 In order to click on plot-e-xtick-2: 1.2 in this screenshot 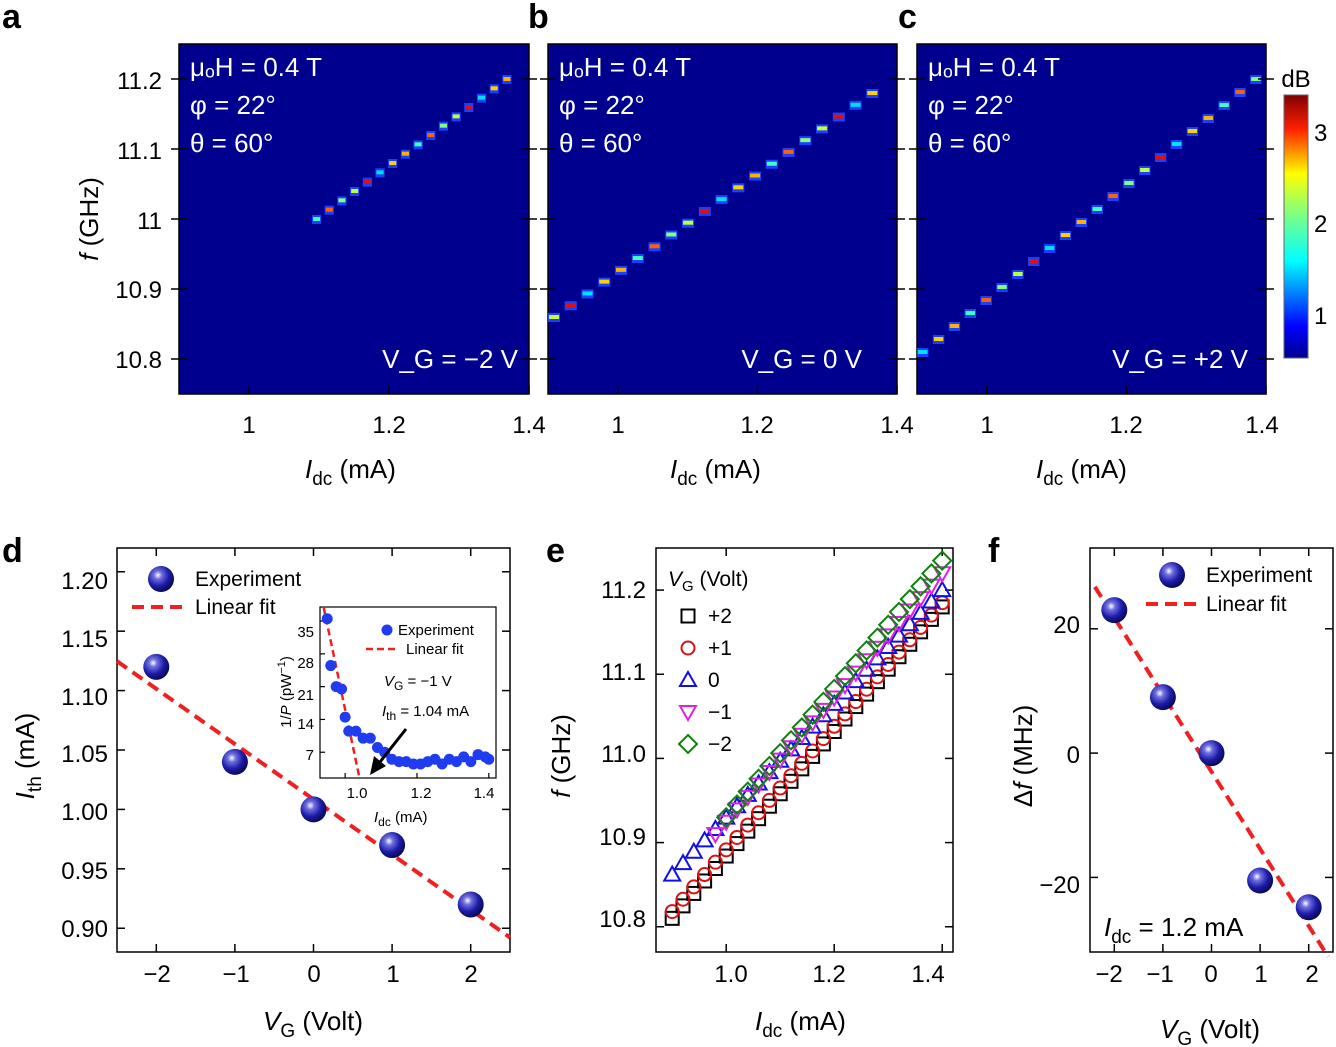, I will do `click(828, 974)`.